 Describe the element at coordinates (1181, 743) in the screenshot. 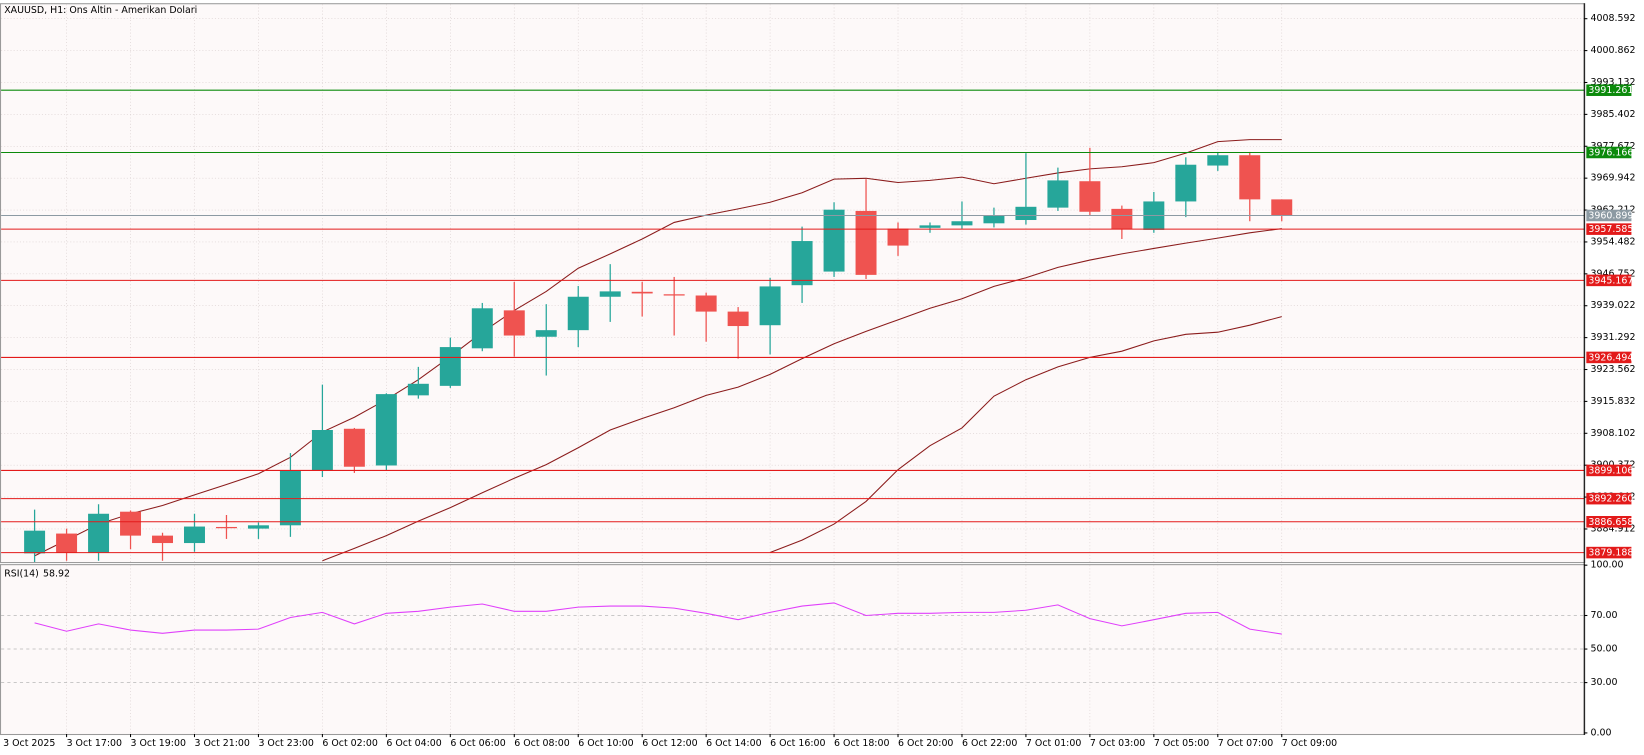

I see `x-tick-label: 7 Oct 05:00` at that location.